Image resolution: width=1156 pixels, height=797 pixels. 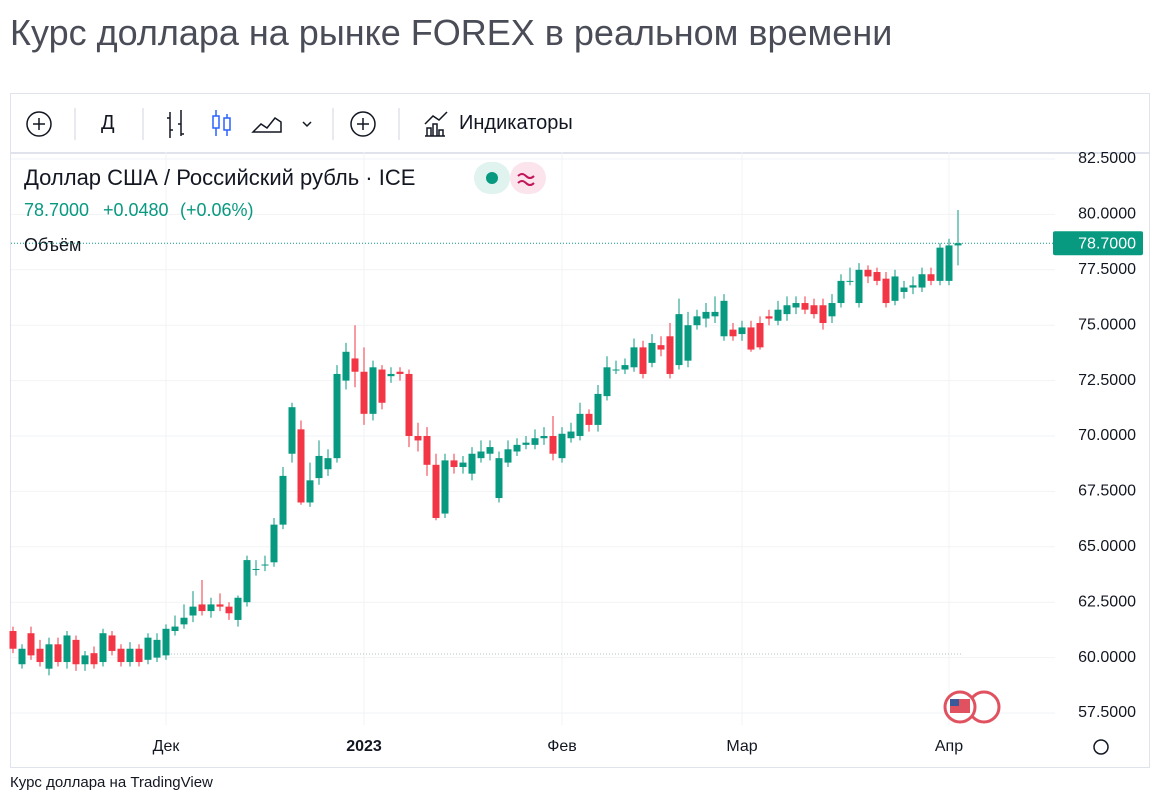 I want to click on change: +0.0480, so click(x=136, y=210).